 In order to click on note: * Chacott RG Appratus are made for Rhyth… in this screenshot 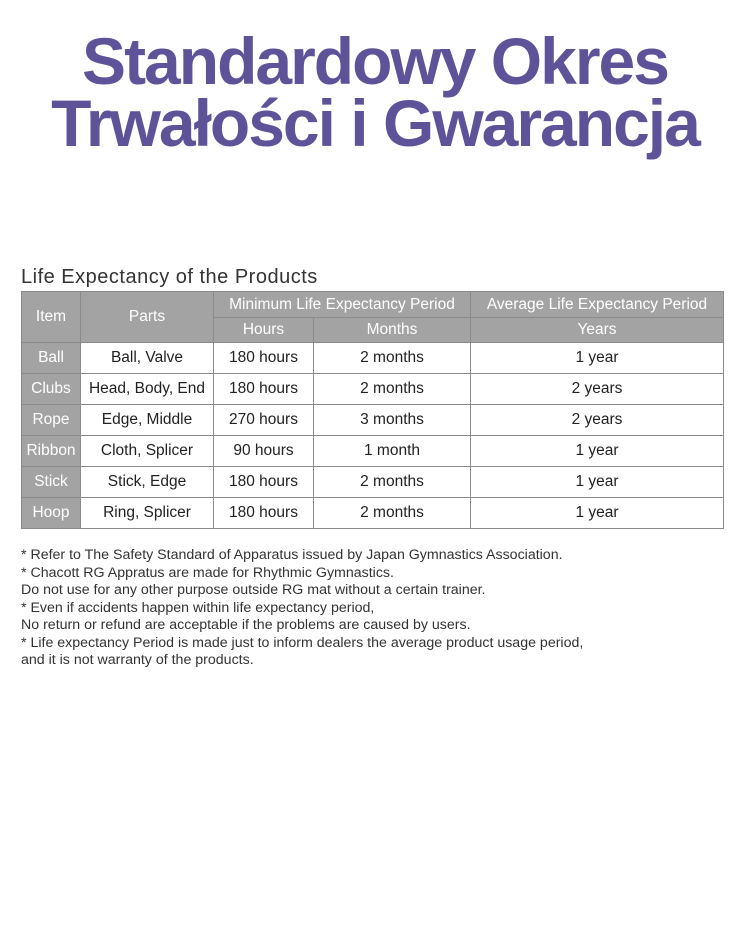, I will do `click(207, 572)`.